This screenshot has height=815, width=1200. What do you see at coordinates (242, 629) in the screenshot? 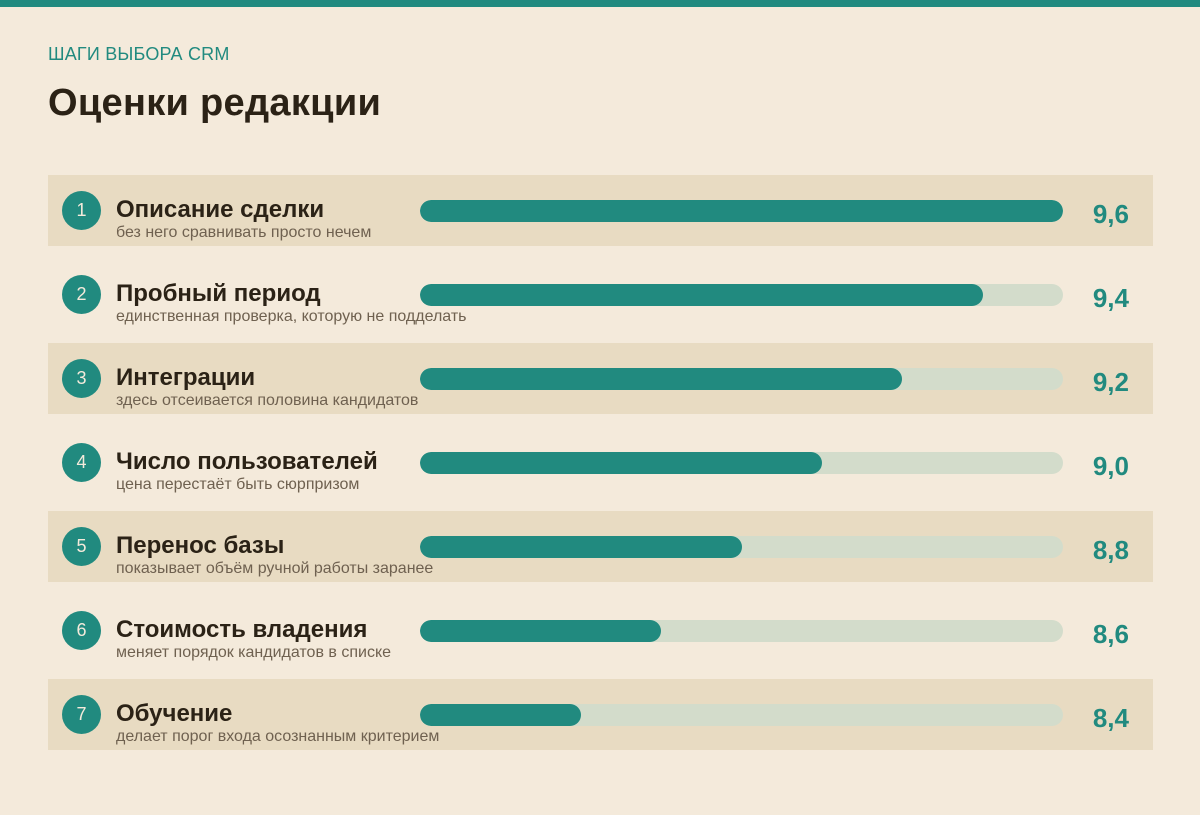
I see `criterion-label: Стоимость владения` at bounding box center [242, 629].